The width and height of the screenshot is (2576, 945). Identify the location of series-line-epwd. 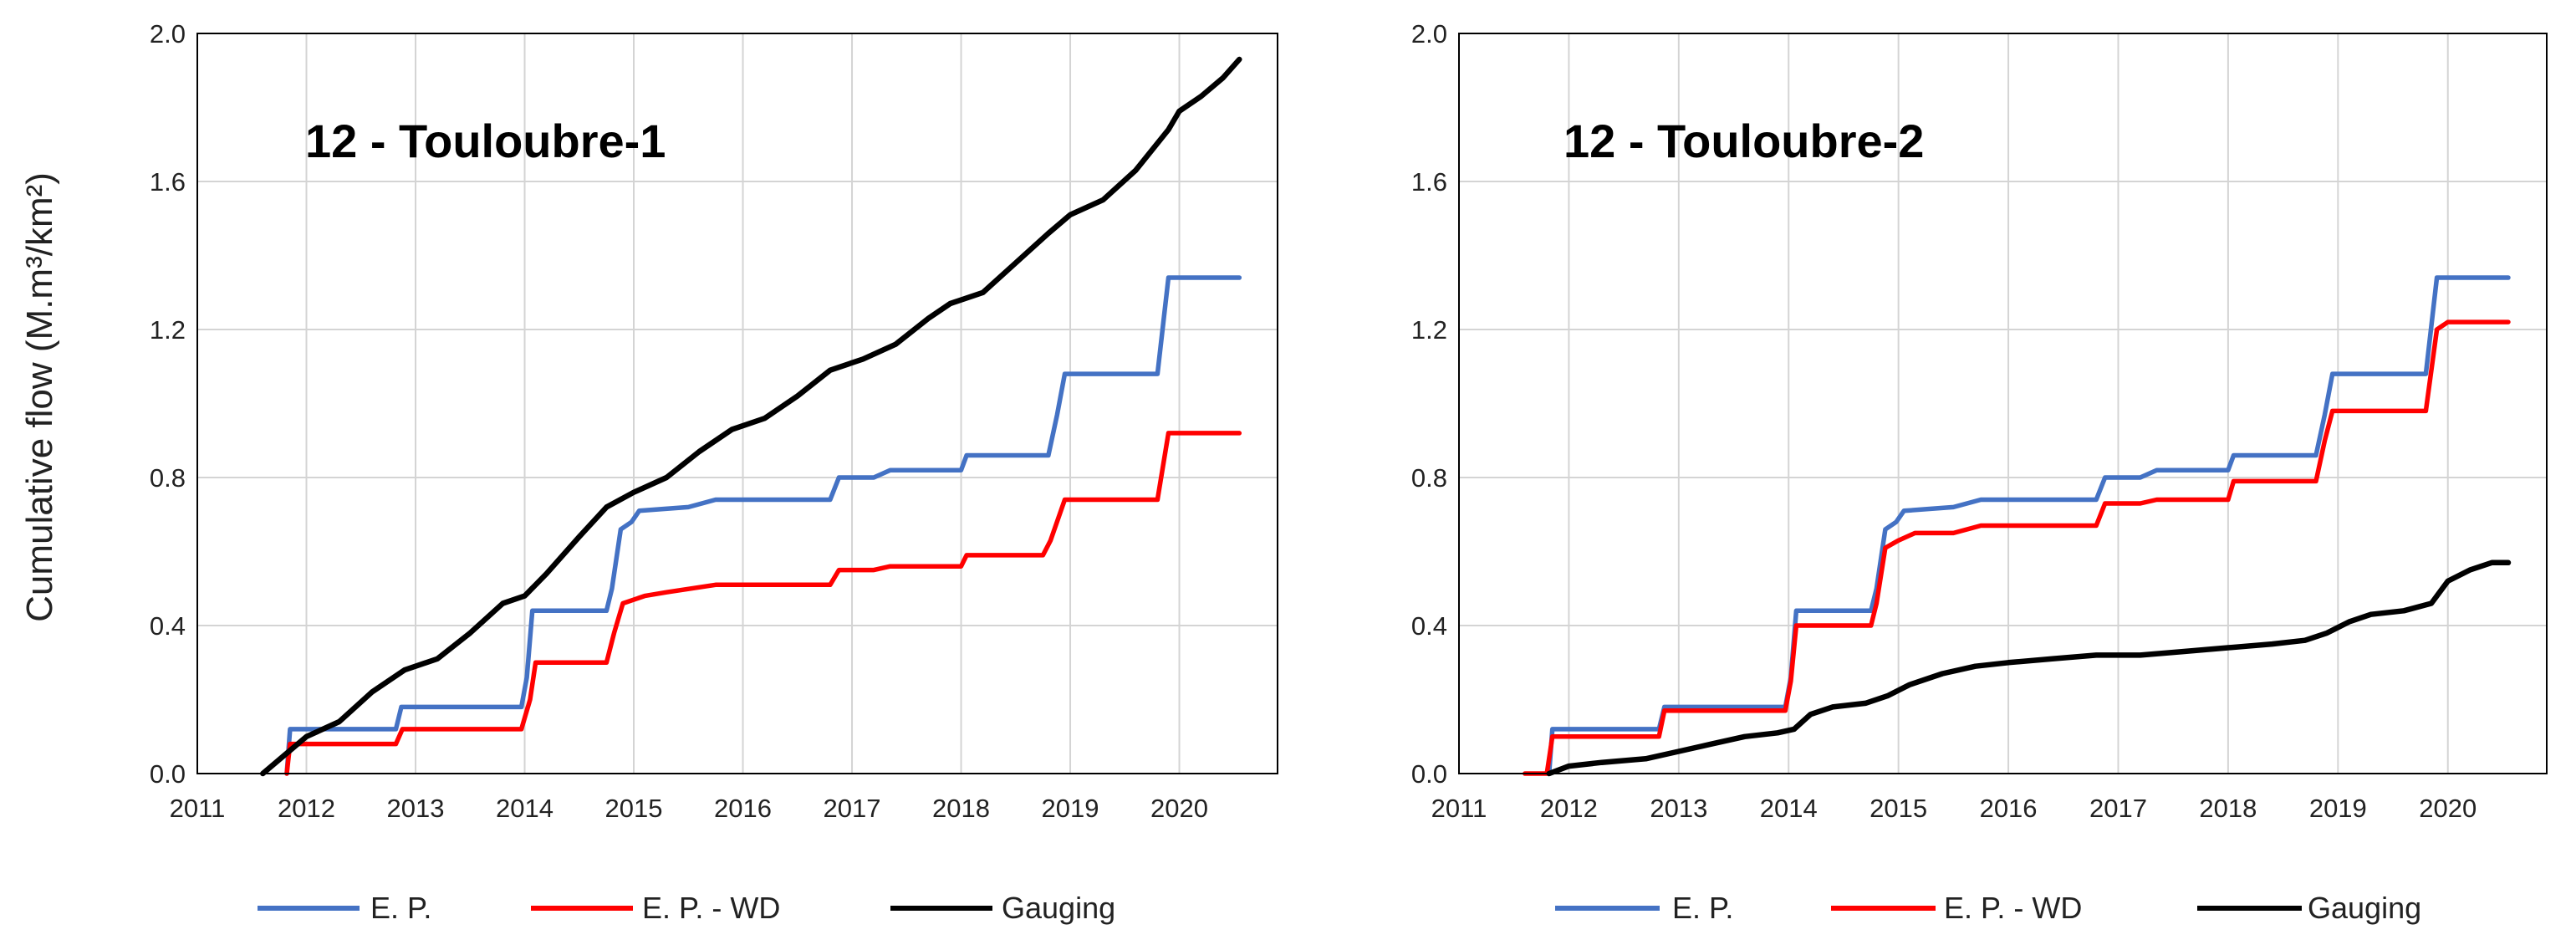
(763, 603).